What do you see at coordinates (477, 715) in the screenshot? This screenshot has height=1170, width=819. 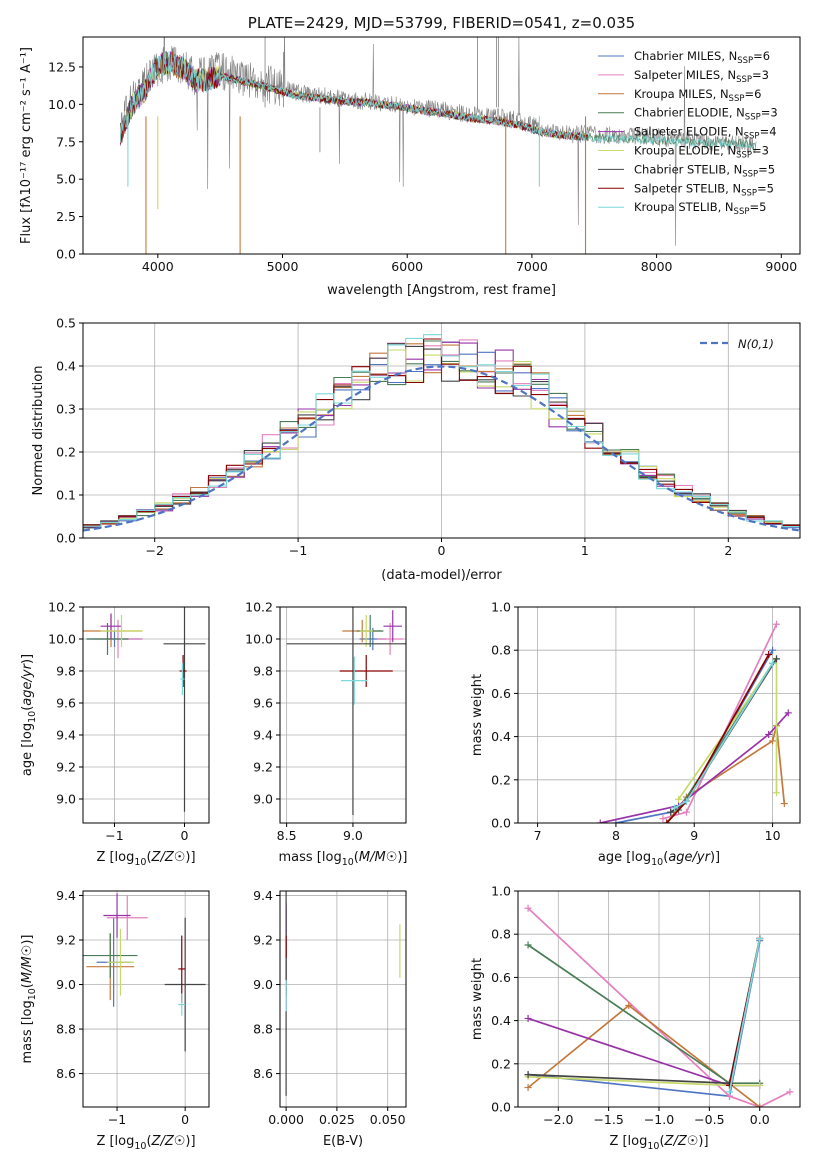 I see `panel-ylabel: mass weight` at bounding box center [477, 715].